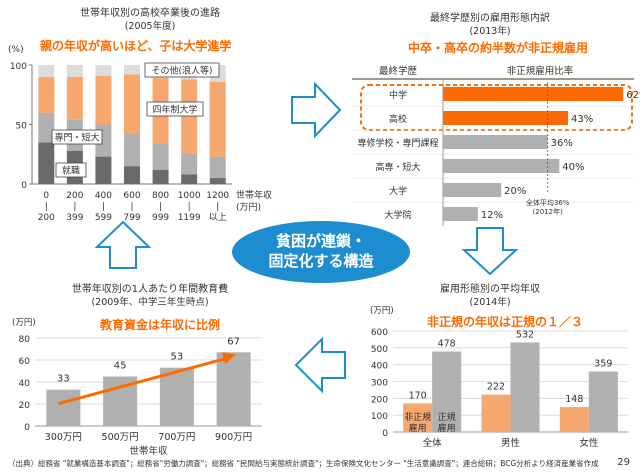 Image resolution: width=640 pixels, height=476 pixels. Describe the element at coordinates (515, 191) in the screenshot. I see `chart2-value-label: 20%` at that location.